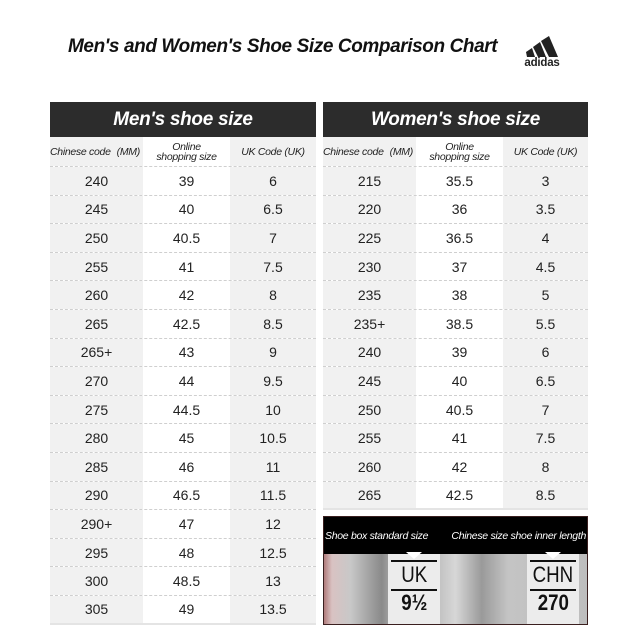 Image resolution: width=640 pixels, height=640 pixels. I want to click on online-size-cell: 38.5, so click(459, 323).